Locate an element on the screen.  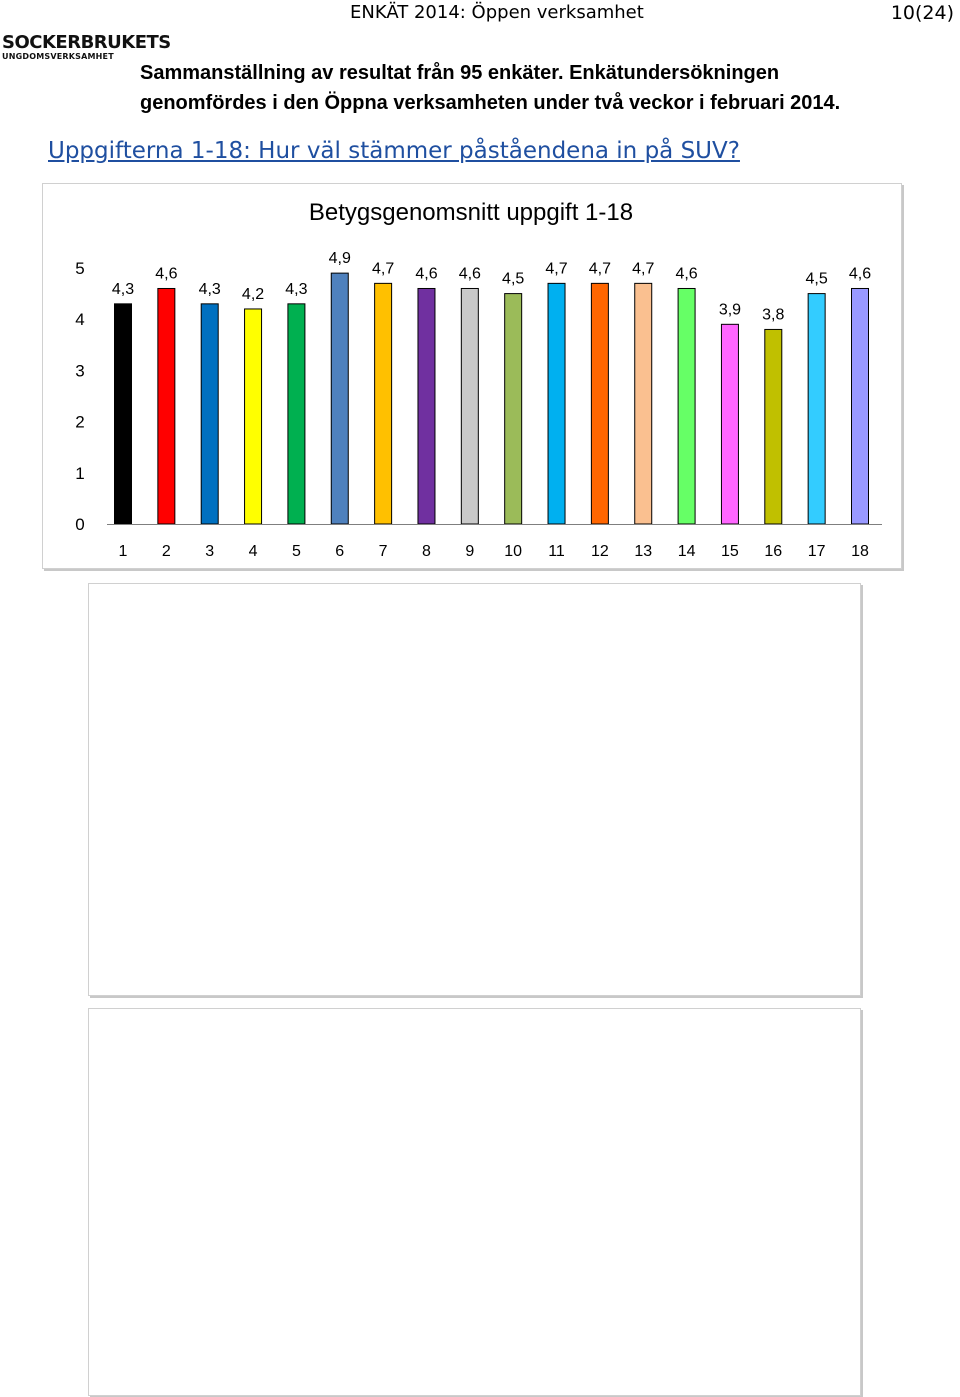
y-tick-label: 2 is located at coordinates (79, 422).